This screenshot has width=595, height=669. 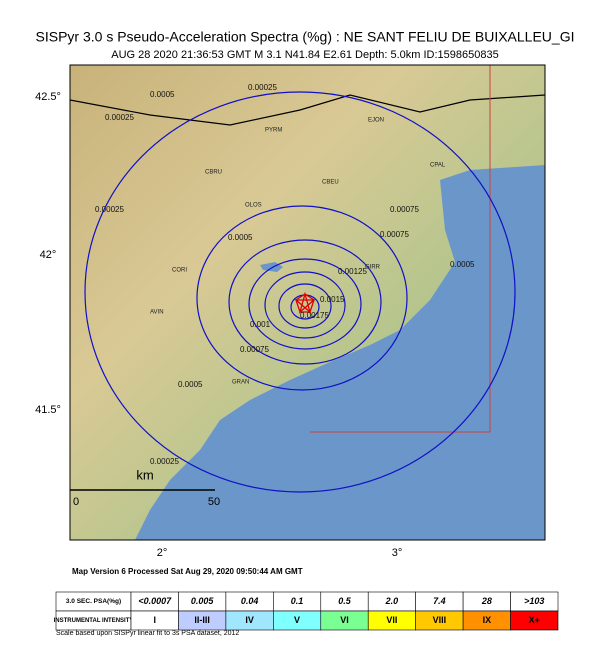 What do you see at coordinates (213, 173) in the screenshot?
I see `station-label: CBRU` at bounding box center [213, 173].